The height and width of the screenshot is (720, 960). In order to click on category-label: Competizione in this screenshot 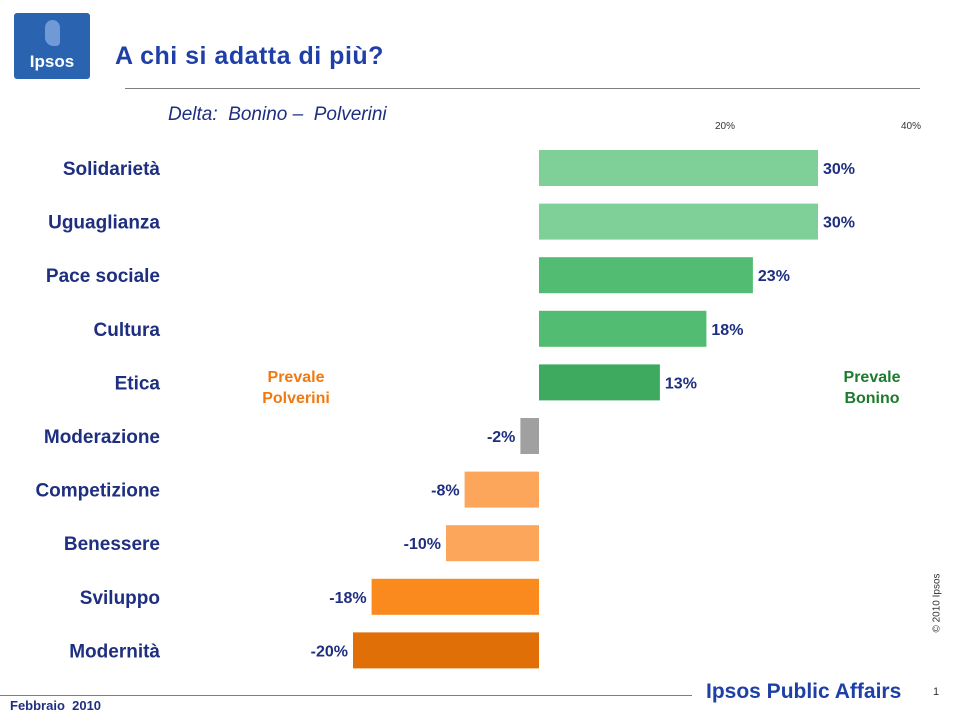, I will do `click(97, 491)`.